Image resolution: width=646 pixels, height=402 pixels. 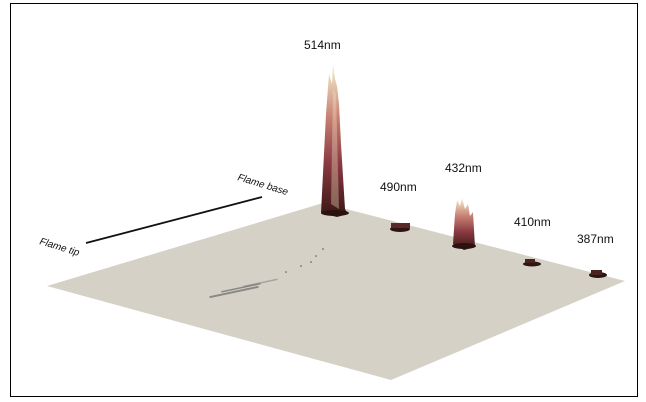 I want to click on peak-label-432nm: 432nm, so click(x=463, y=168).